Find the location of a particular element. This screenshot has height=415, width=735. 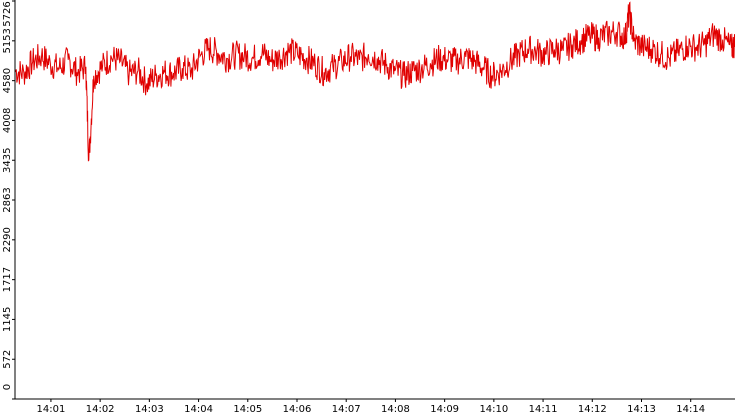

x-tick-label: 14:01 is located at coordinates (51, 409).